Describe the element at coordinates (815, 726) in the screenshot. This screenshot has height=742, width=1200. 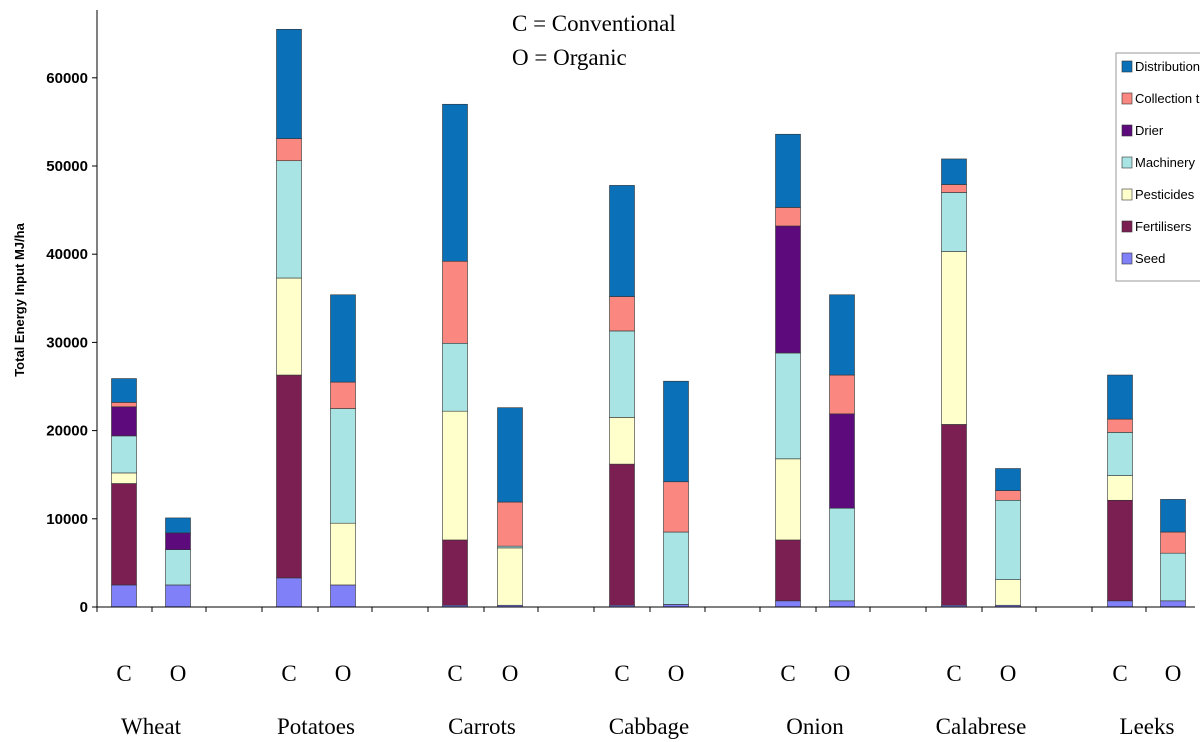
I see `crop-label-onion: Onion` at that location.